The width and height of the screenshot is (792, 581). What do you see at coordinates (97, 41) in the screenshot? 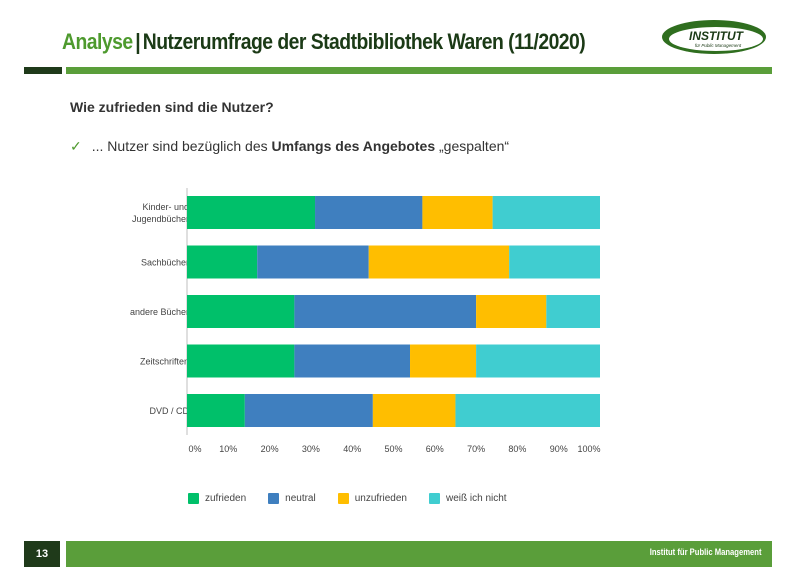
I see `title-accent: Analyse` at bounding box center [97, 41].